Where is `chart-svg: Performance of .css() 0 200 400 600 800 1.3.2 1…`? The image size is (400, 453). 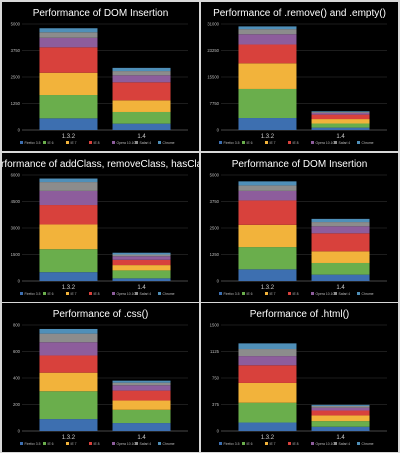
chart-svg: Performance of .css() 0 200 400 600 800 1.3.2 1… is located at coordinates (100, 377).